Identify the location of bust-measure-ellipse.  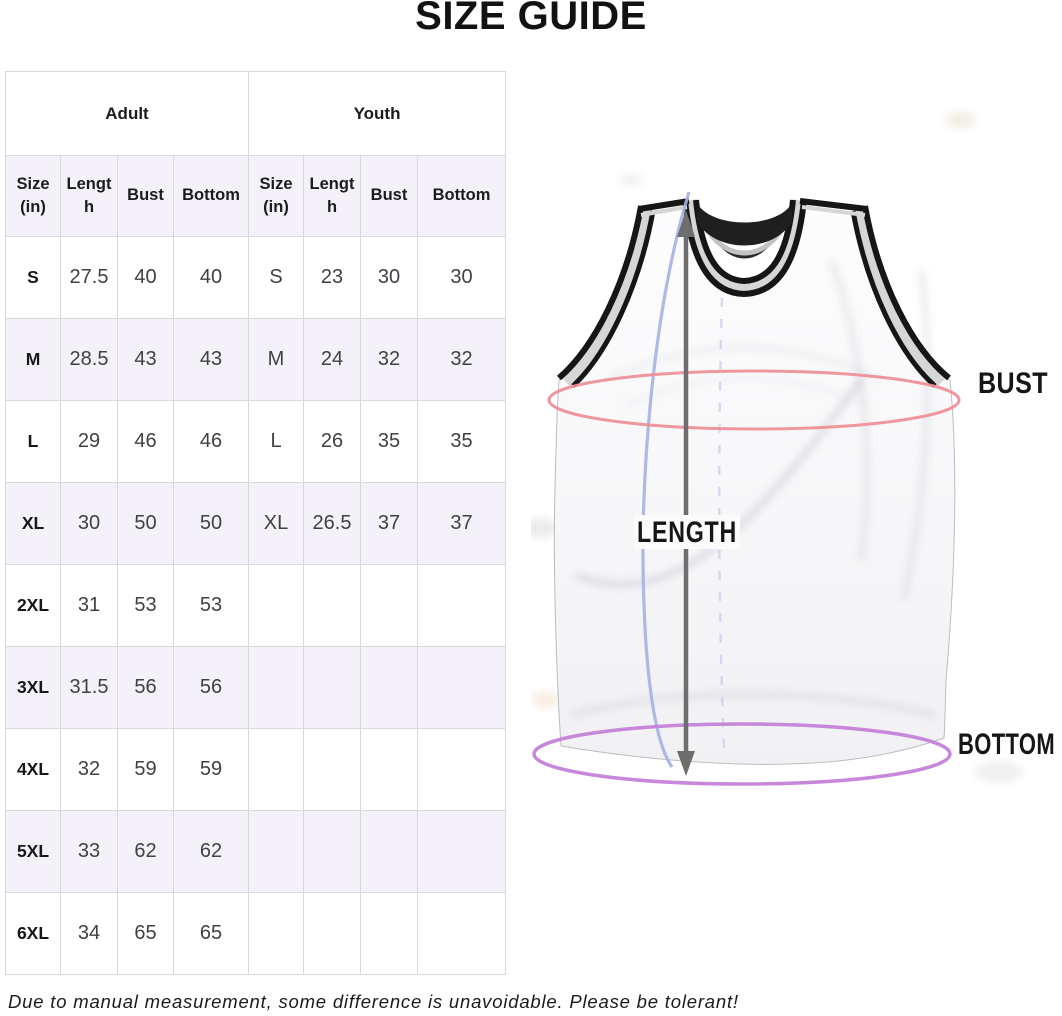
(754, 400).